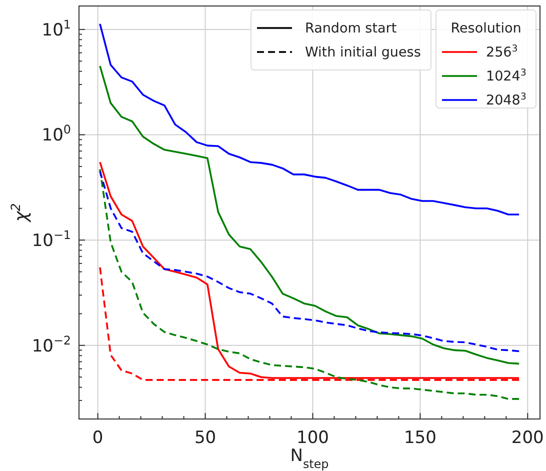  Describe the element at coordinates (56, 134) in the screenshot. I see `y-tick-label: 10$^{0}$` at that location.